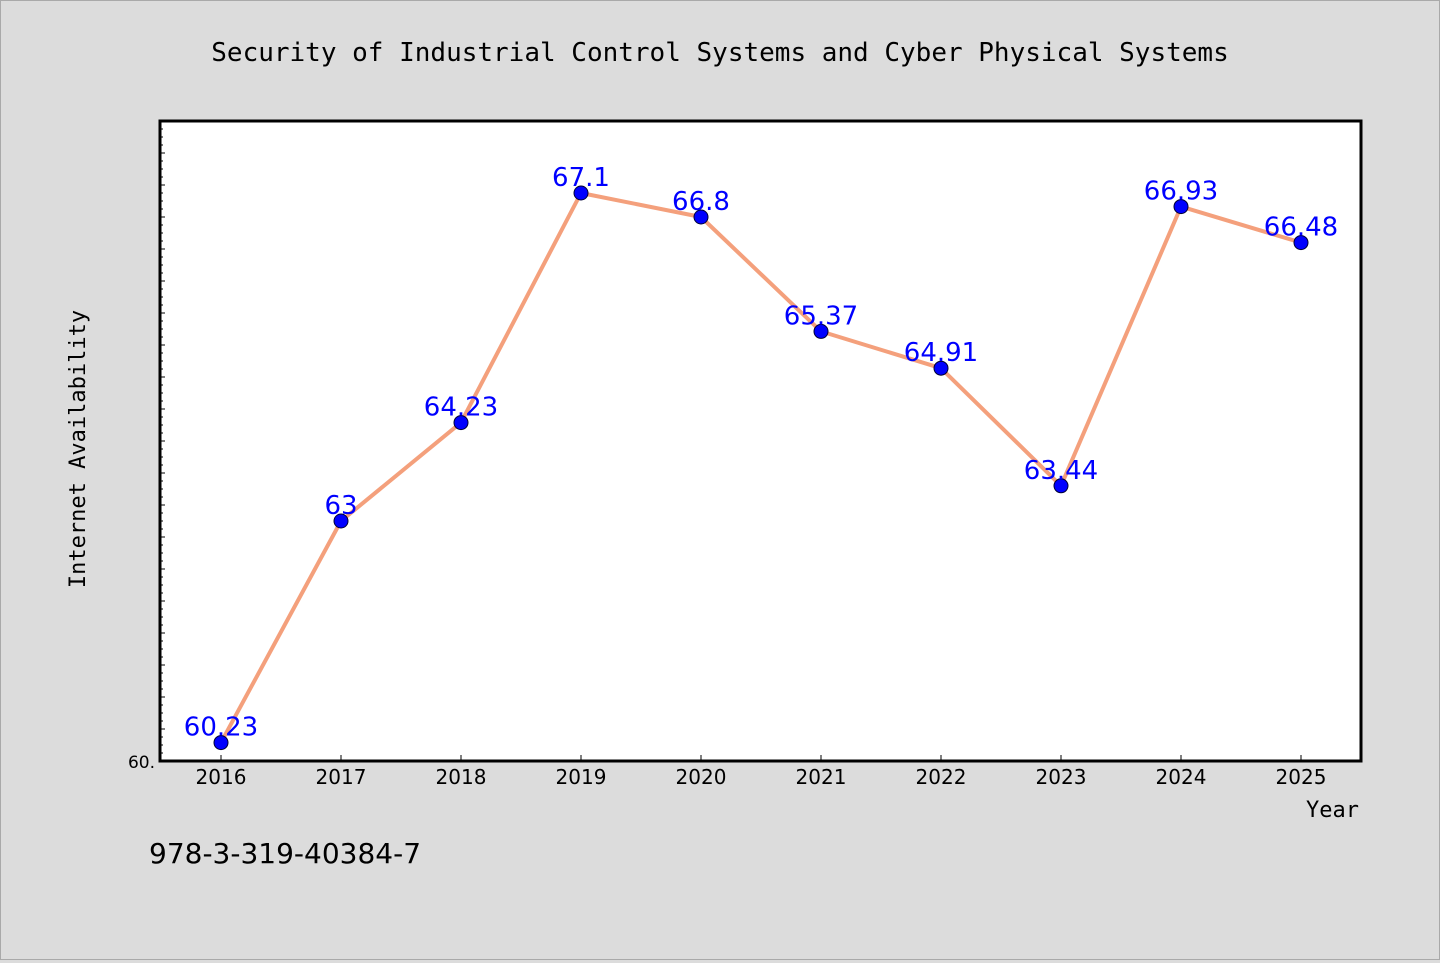 This screenshot has height=963, width=1440. I want to click on data-label: 66.8, so click(701, 202).